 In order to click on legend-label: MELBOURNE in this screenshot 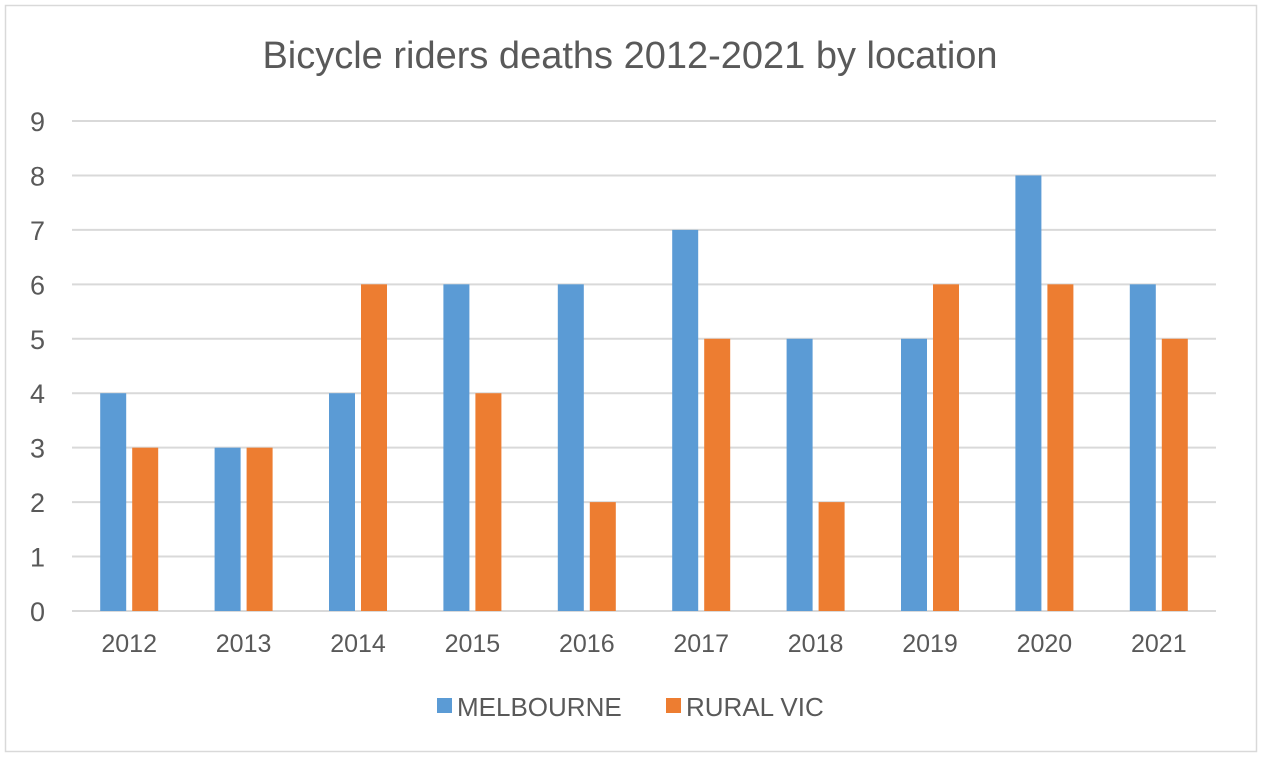, I will do `click(539, 707)`.